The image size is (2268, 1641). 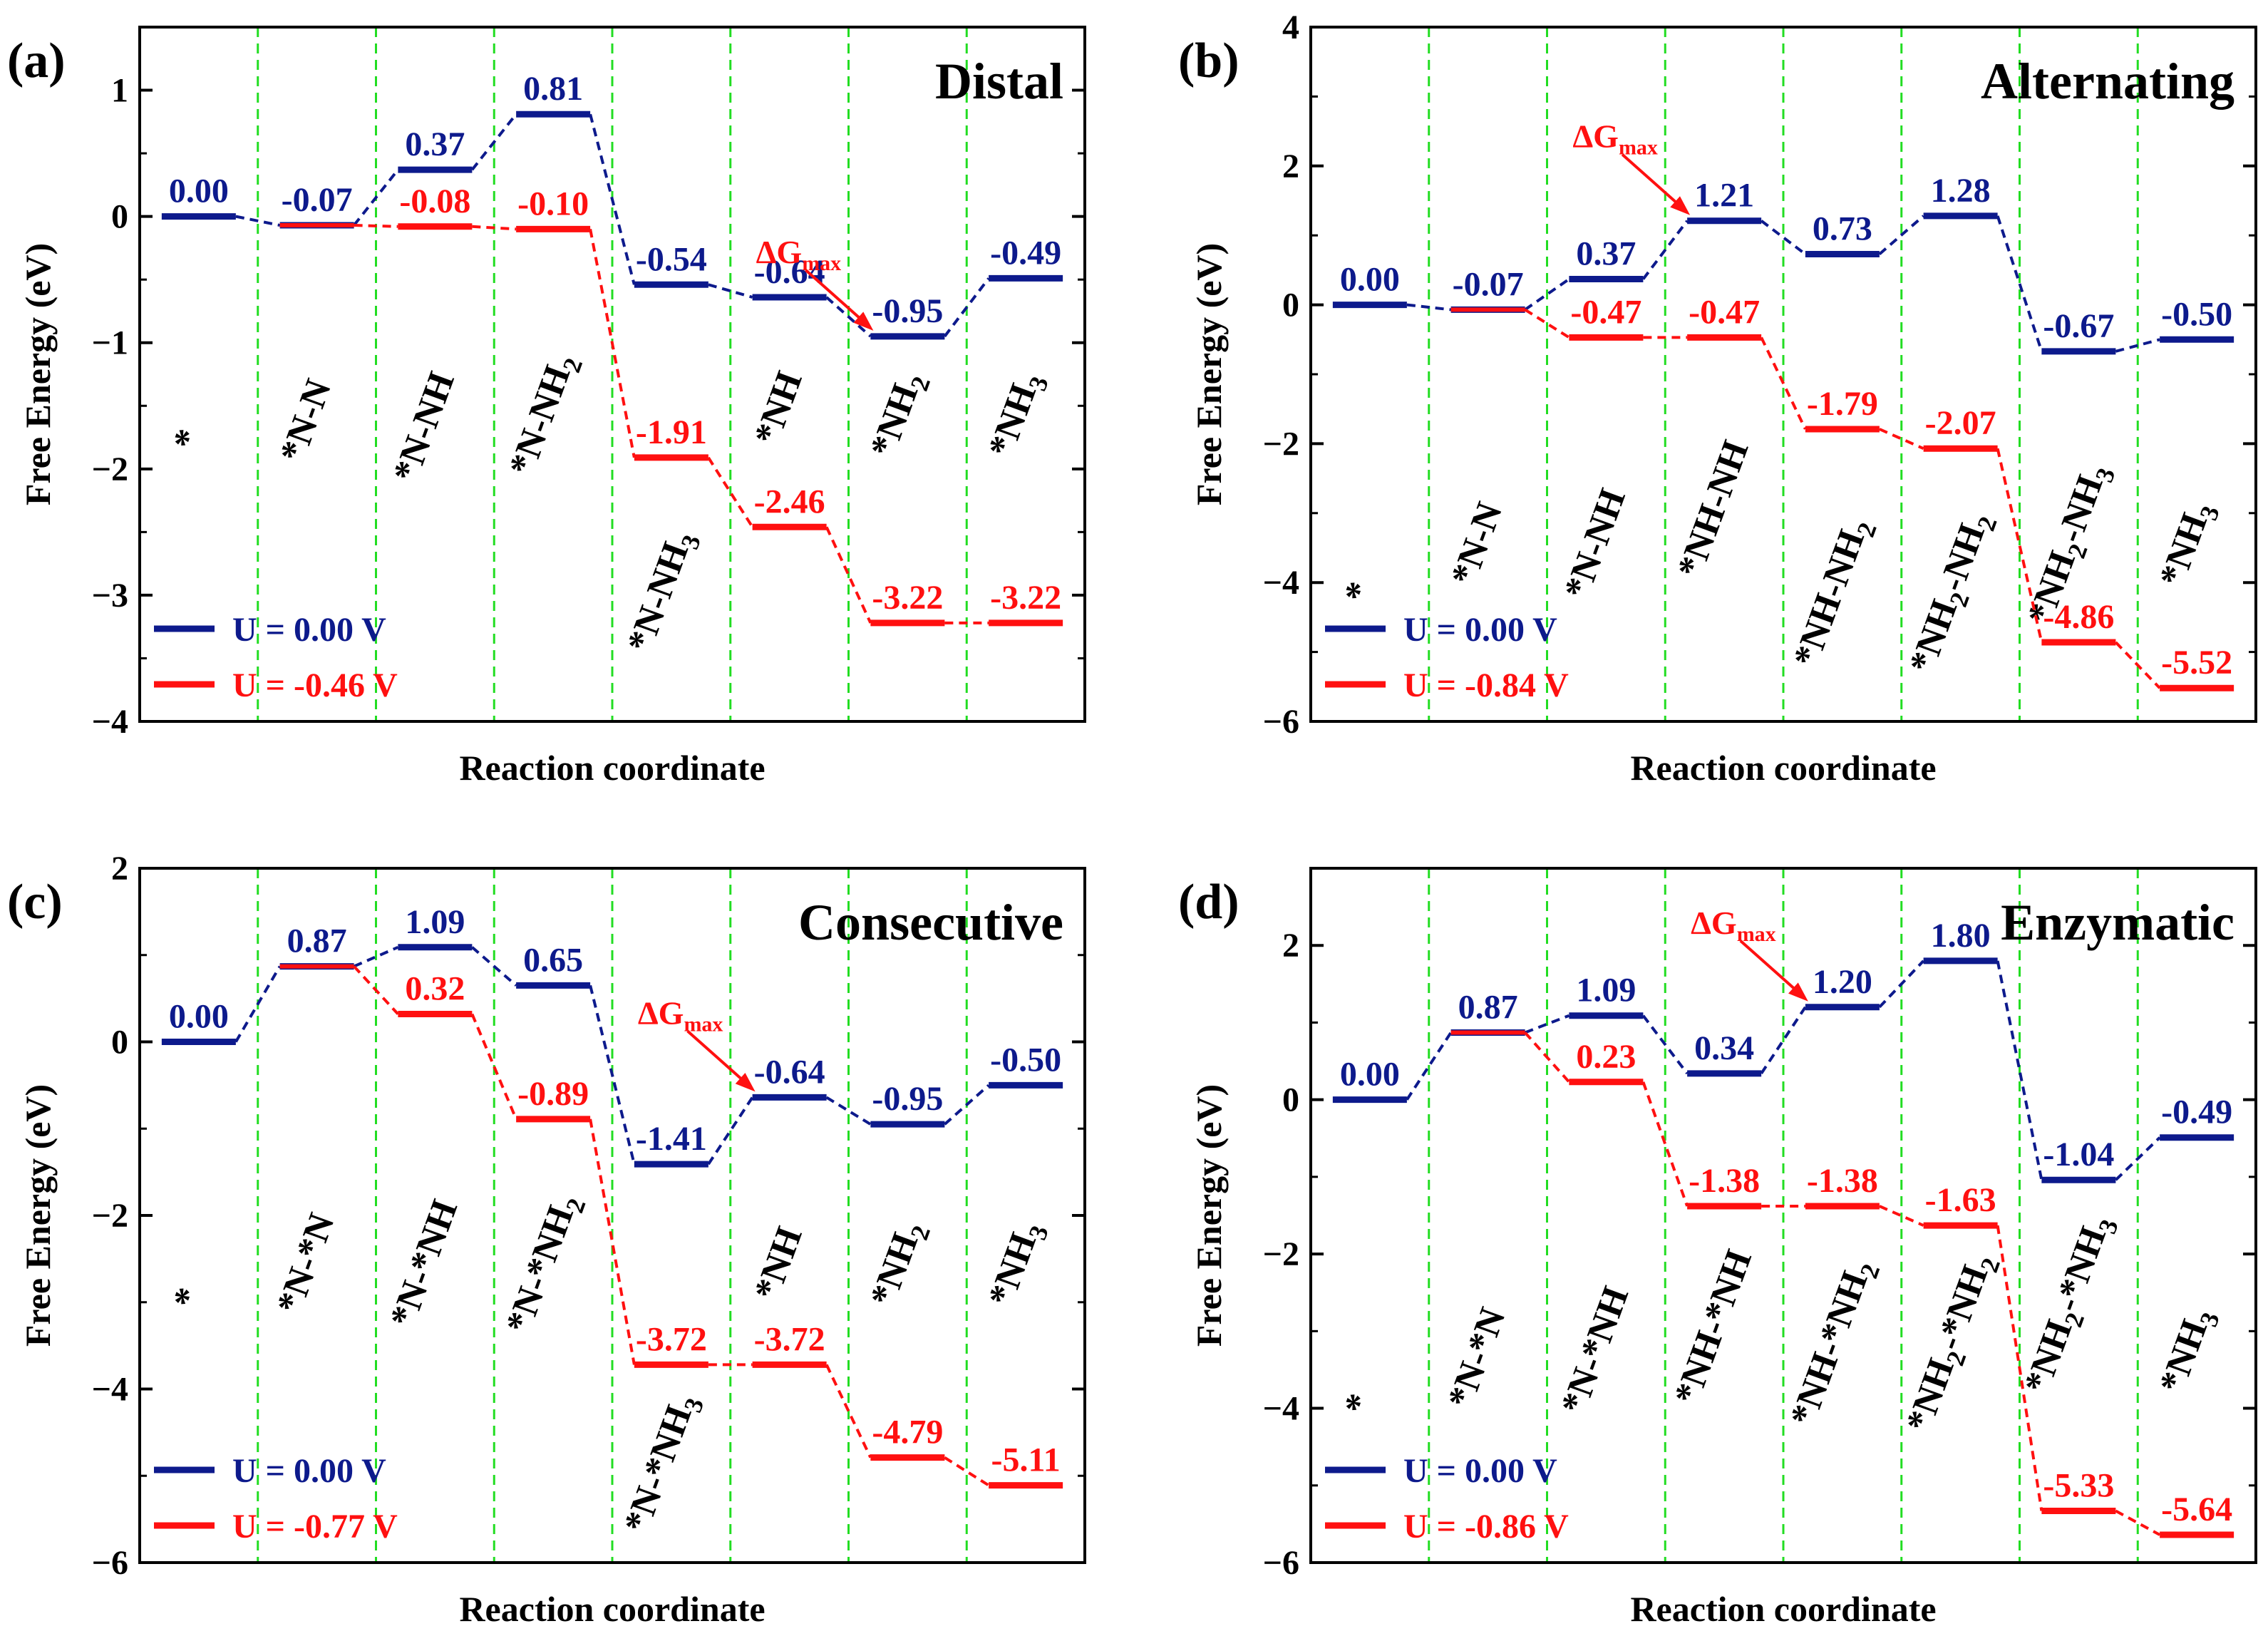 What do you see at coordinates (435, 989) in the screenshot?
I see `value-label: 0.32` at bounding box center [435, 989].